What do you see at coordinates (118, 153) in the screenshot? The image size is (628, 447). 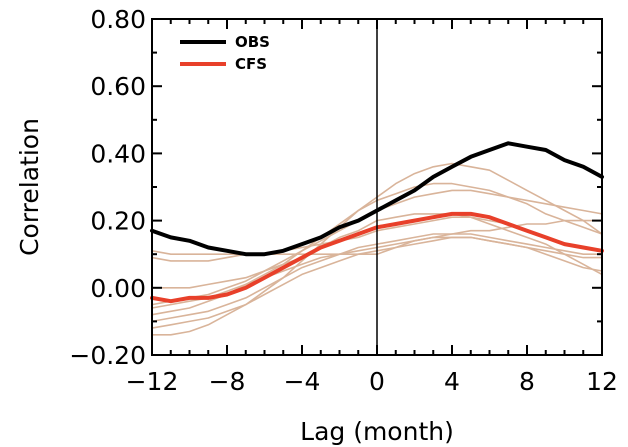 I see `y-tick-label: 0.40` at bounding box center [118, 153].